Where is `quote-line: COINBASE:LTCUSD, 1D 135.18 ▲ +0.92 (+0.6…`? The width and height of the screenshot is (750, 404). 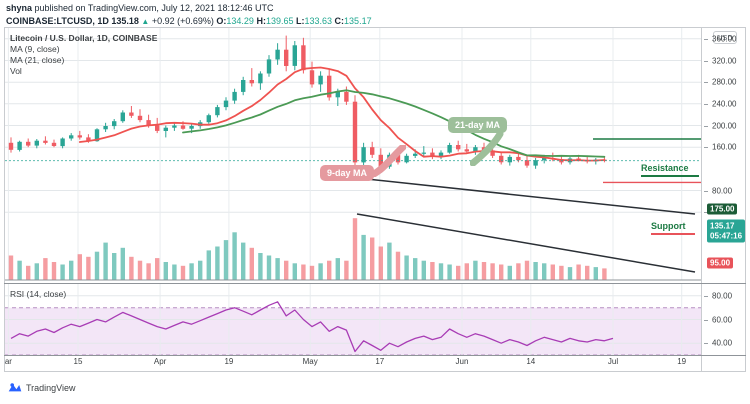
quote-line: COINBASE:LTCUSD, 1D 135.18 ▲ +0.92 (+0.6… is located at coordinates (189, 21).